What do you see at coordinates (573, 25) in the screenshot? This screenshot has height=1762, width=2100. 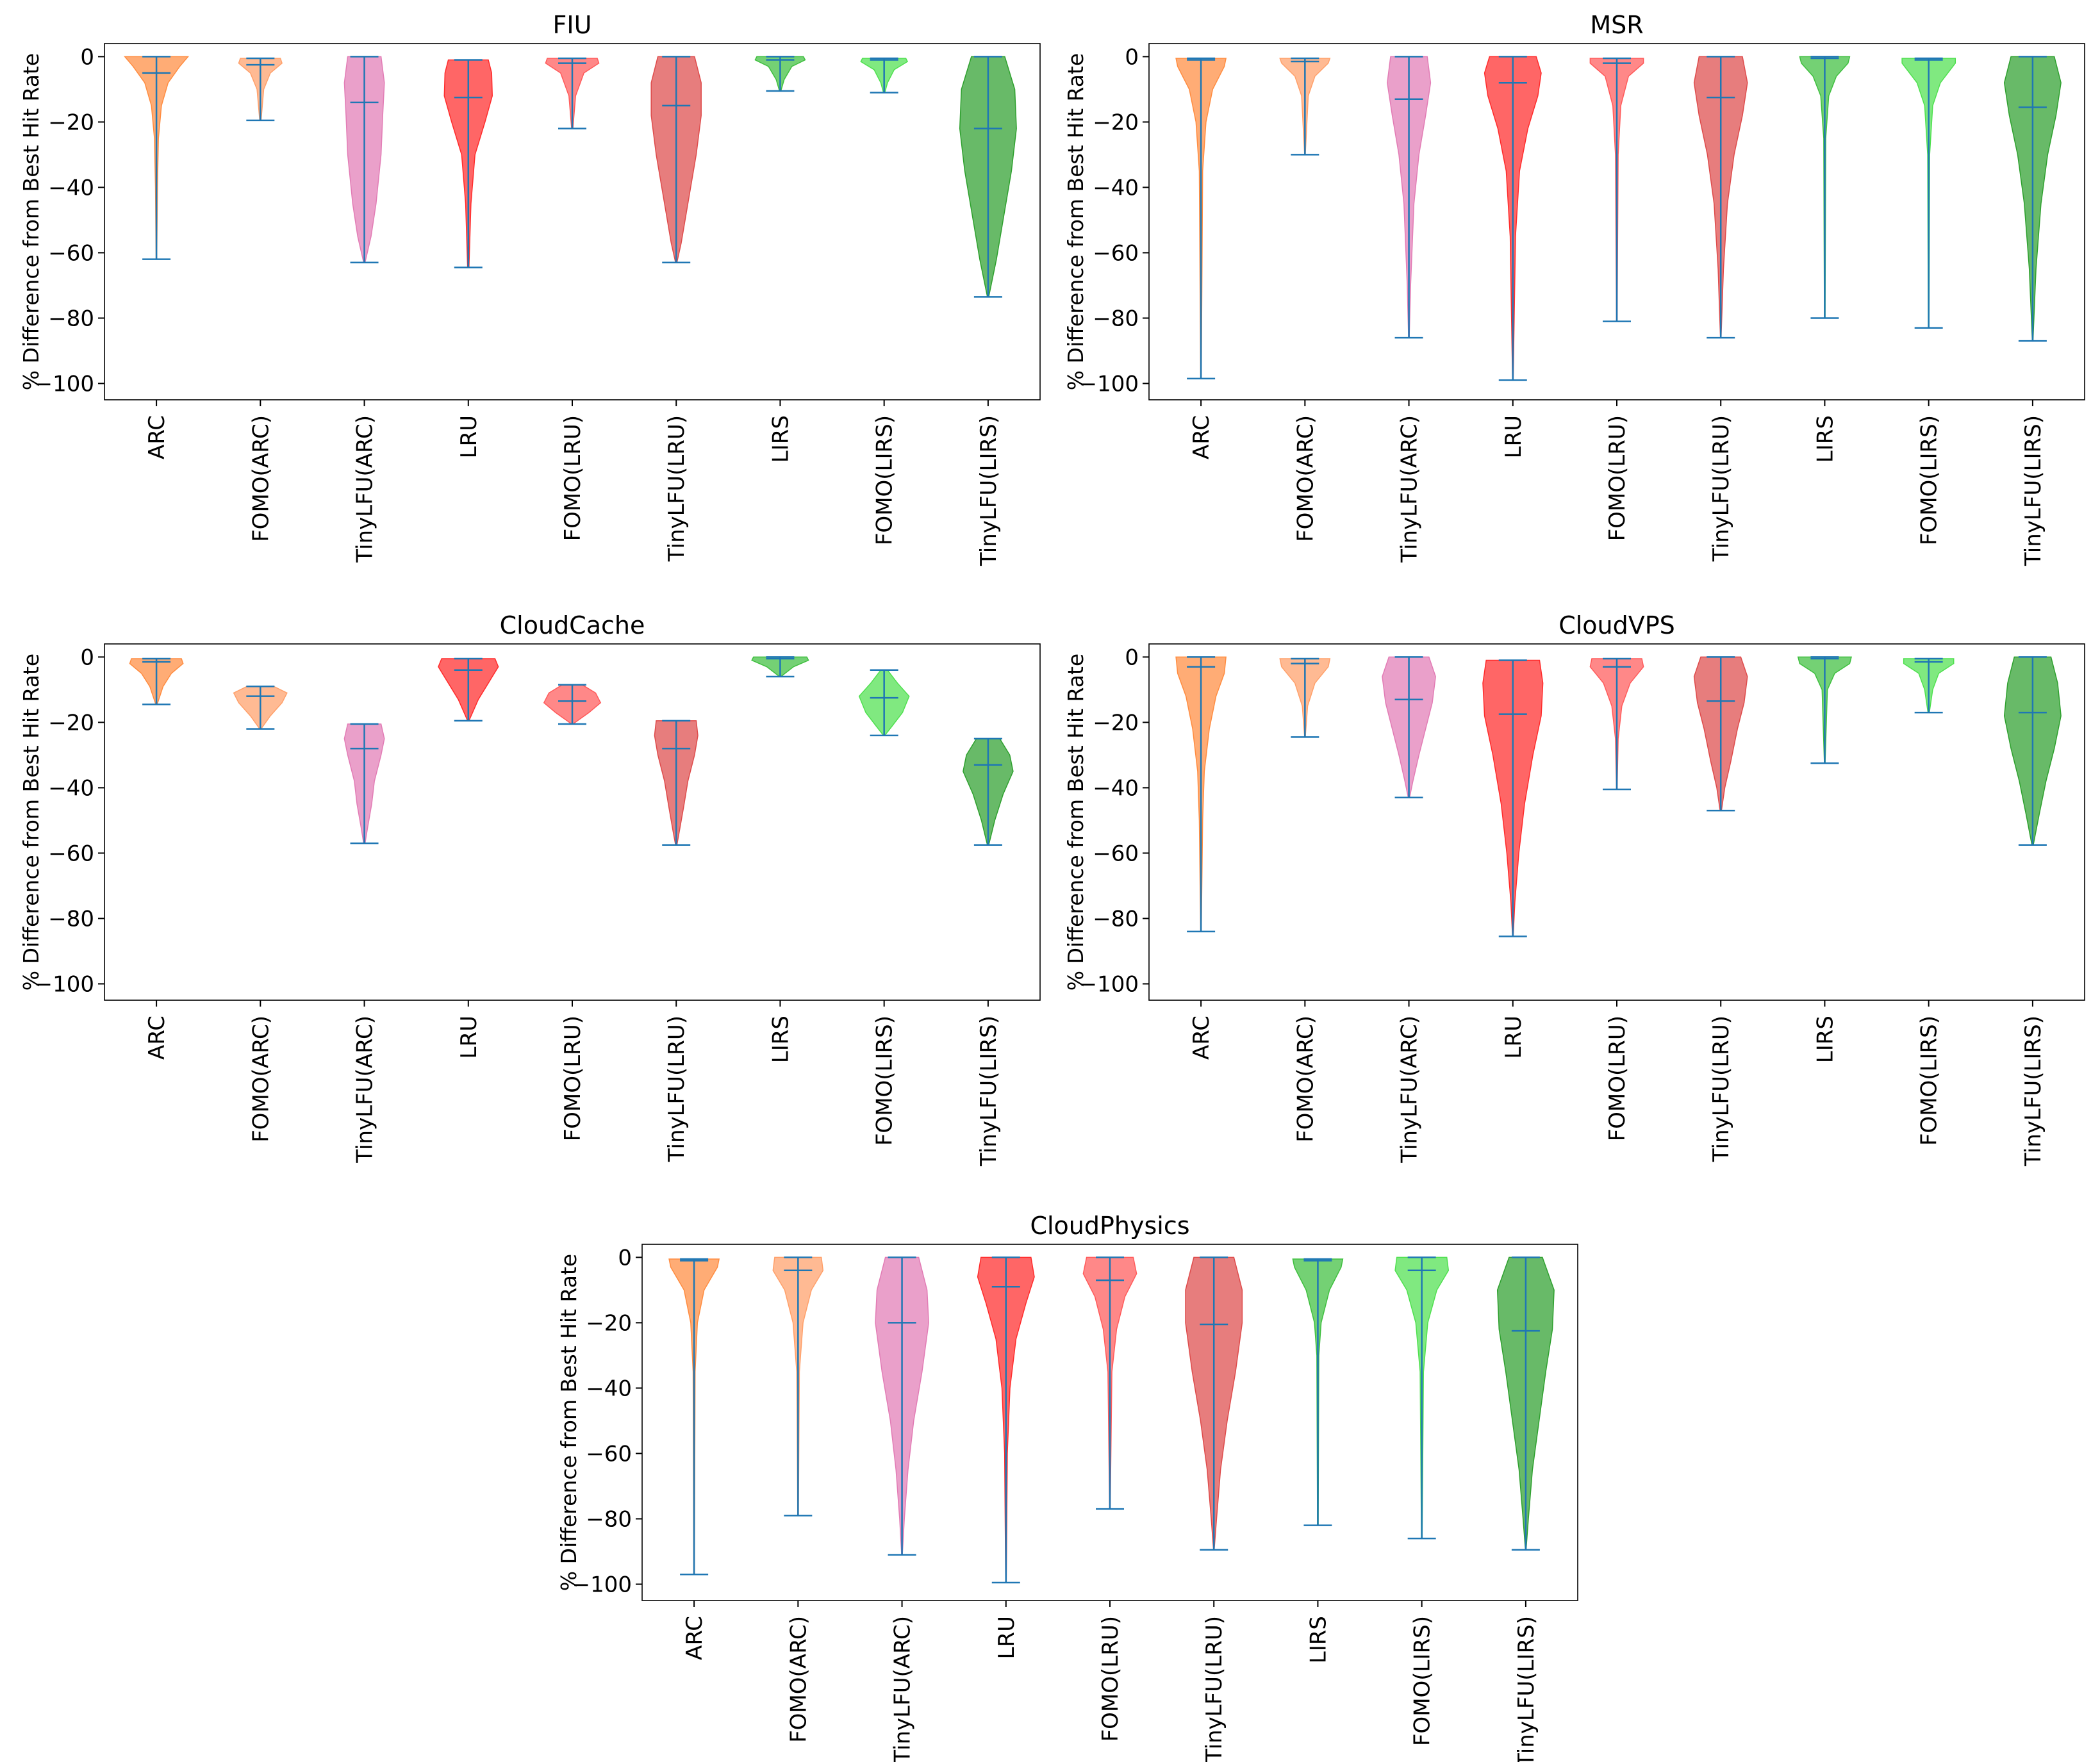 I see `chart-title: FIU` at bounding box center [573, 25].